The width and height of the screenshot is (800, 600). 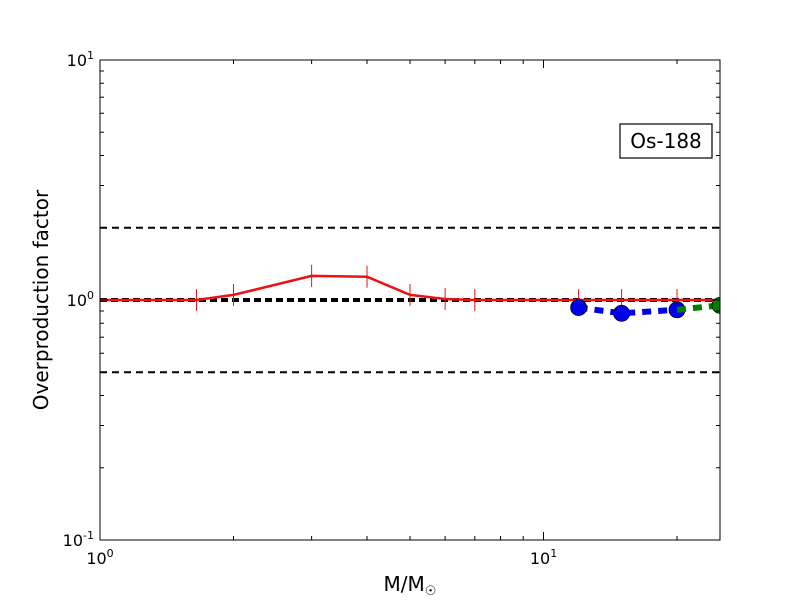 What do you see at coordinates (431, 591) in the screenshot?
I see `sun-symbol: ☉` at bounding box center [431, 591].